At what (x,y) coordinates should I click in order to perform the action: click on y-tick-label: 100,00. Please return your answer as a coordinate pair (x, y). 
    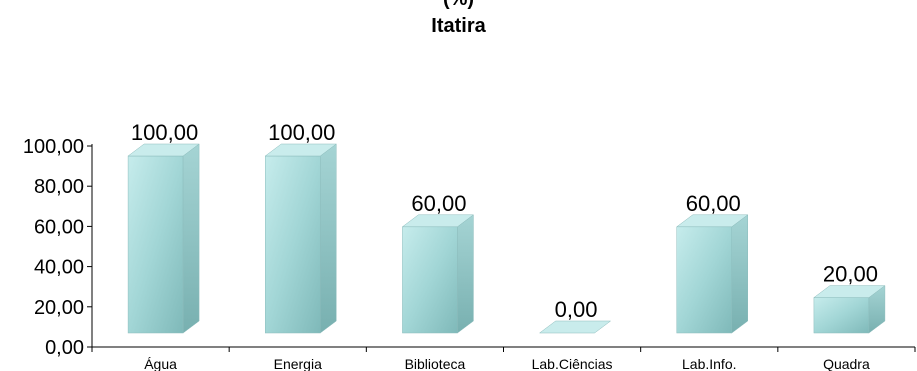
    Looking at the image, I should click on (53, 147).